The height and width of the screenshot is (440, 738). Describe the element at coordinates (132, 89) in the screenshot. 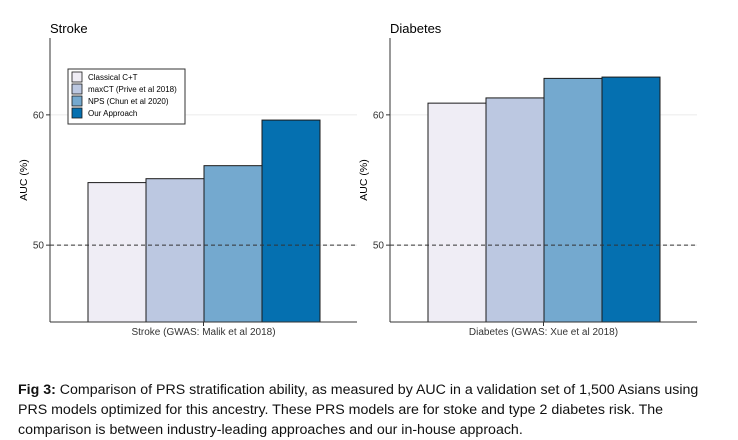

I see `legend-label: maxCT (Prive et al 2018)` at that location.